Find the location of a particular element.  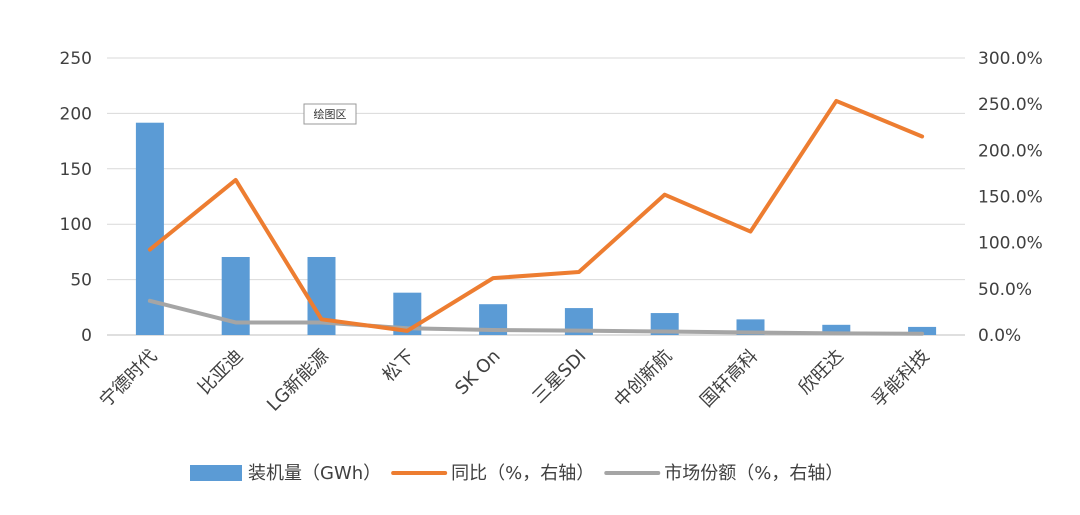

category-label: 比亚迪 is located at coordinates (220, 372).